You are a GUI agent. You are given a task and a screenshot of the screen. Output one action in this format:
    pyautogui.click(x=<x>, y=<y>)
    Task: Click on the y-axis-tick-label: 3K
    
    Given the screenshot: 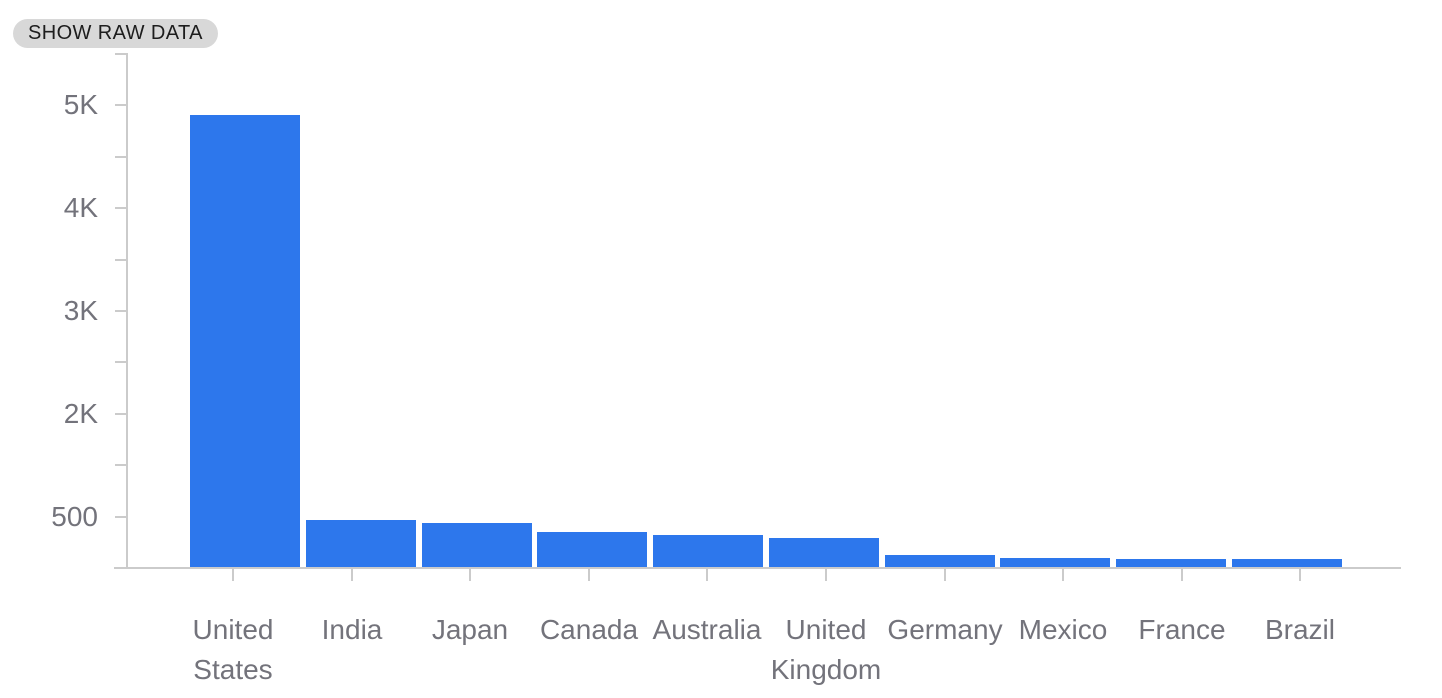 What is the action you would take?
    pyautogui.click(x=80, y=310)
    